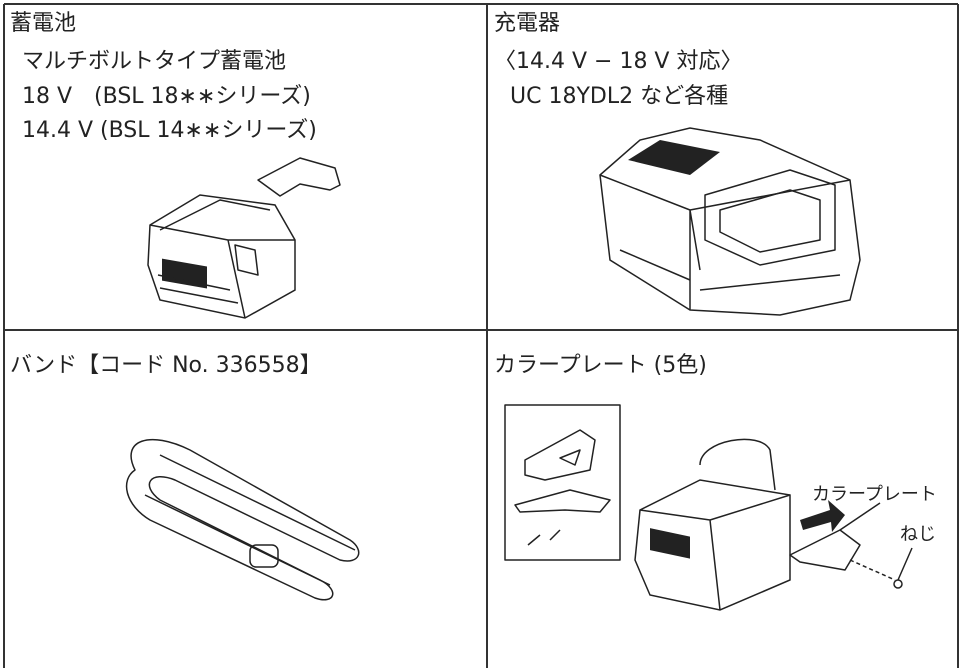 Image resolution: width=962 pixels, height=668 pixels. I want to click on cell-title: 蓄電池, so click(43, 23).